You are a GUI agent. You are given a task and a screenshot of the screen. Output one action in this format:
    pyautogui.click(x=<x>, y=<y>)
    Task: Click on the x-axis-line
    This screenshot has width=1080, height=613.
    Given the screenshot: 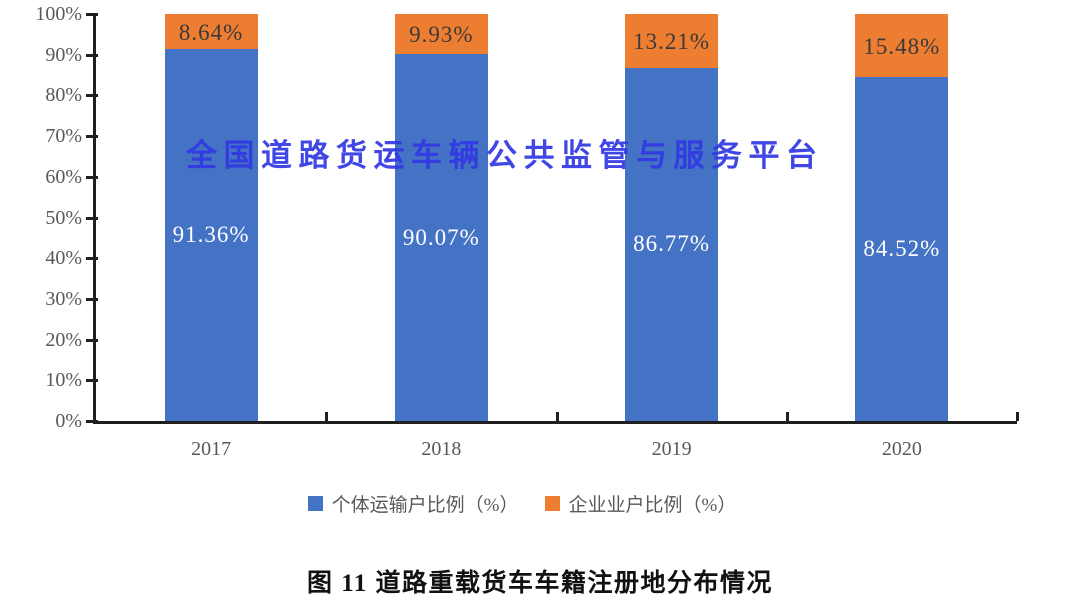 What is the action you would take?
    pyautogui.click(x=555, y=422)
    